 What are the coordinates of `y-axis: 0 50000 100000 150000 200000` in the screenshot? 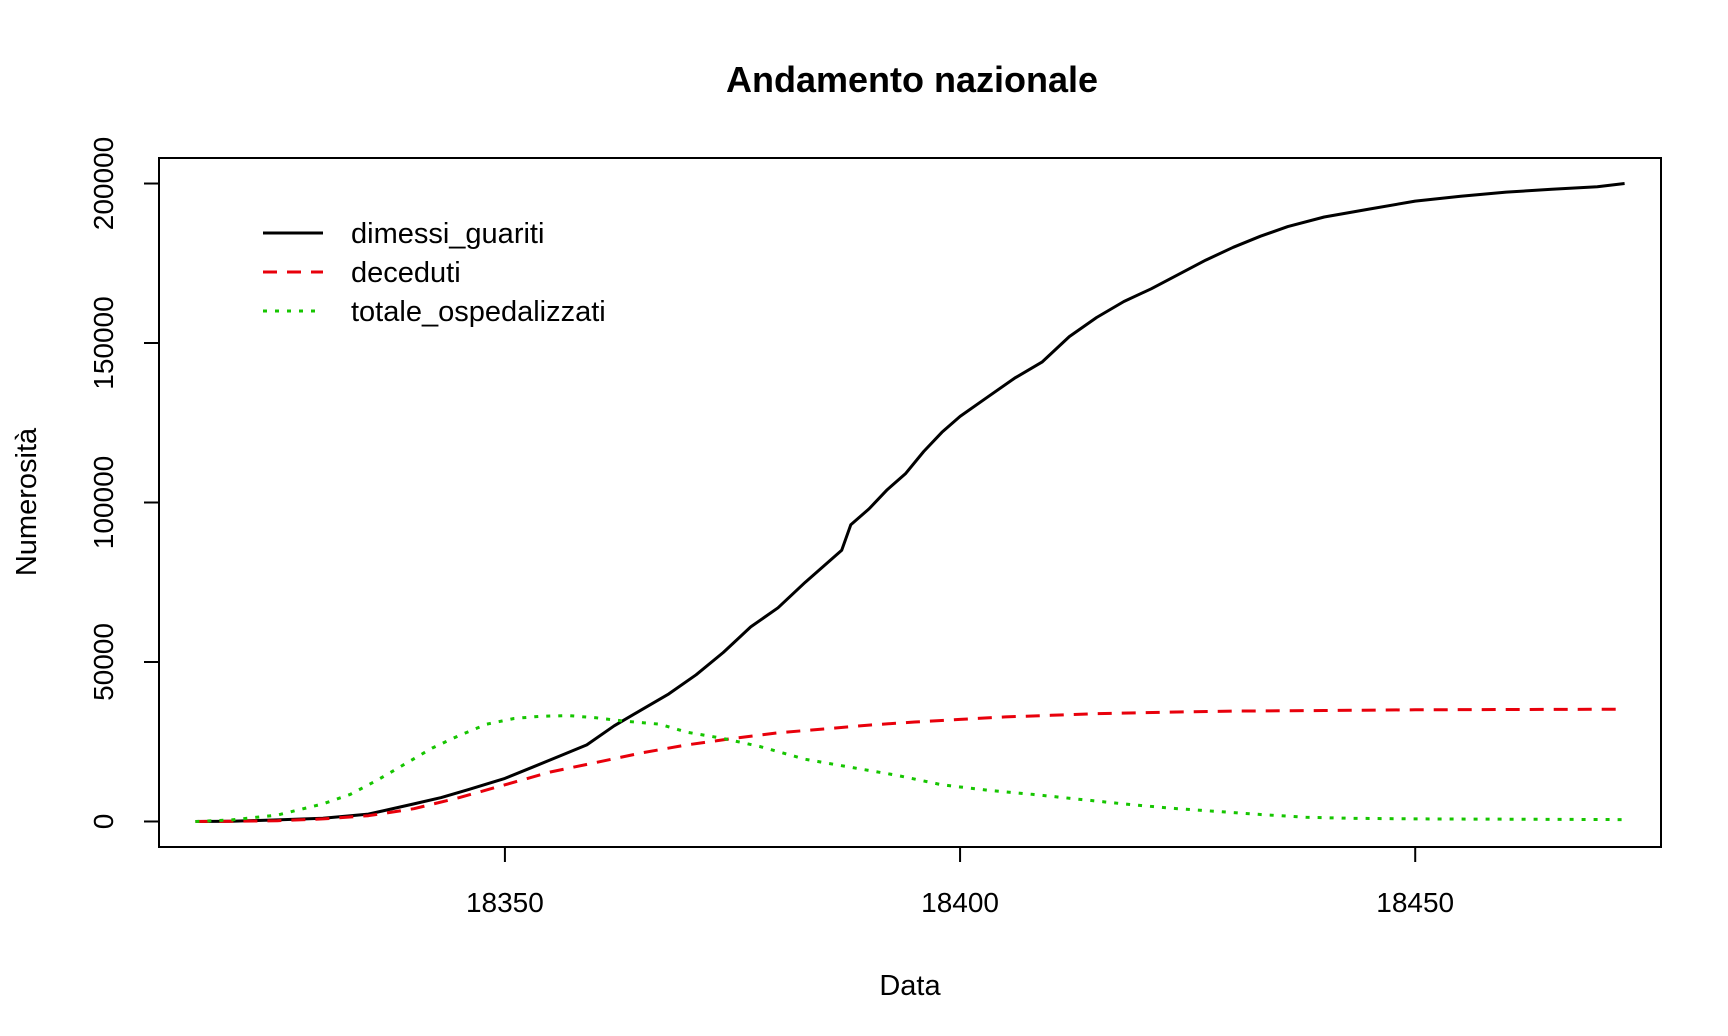 It's located at (124, 483).